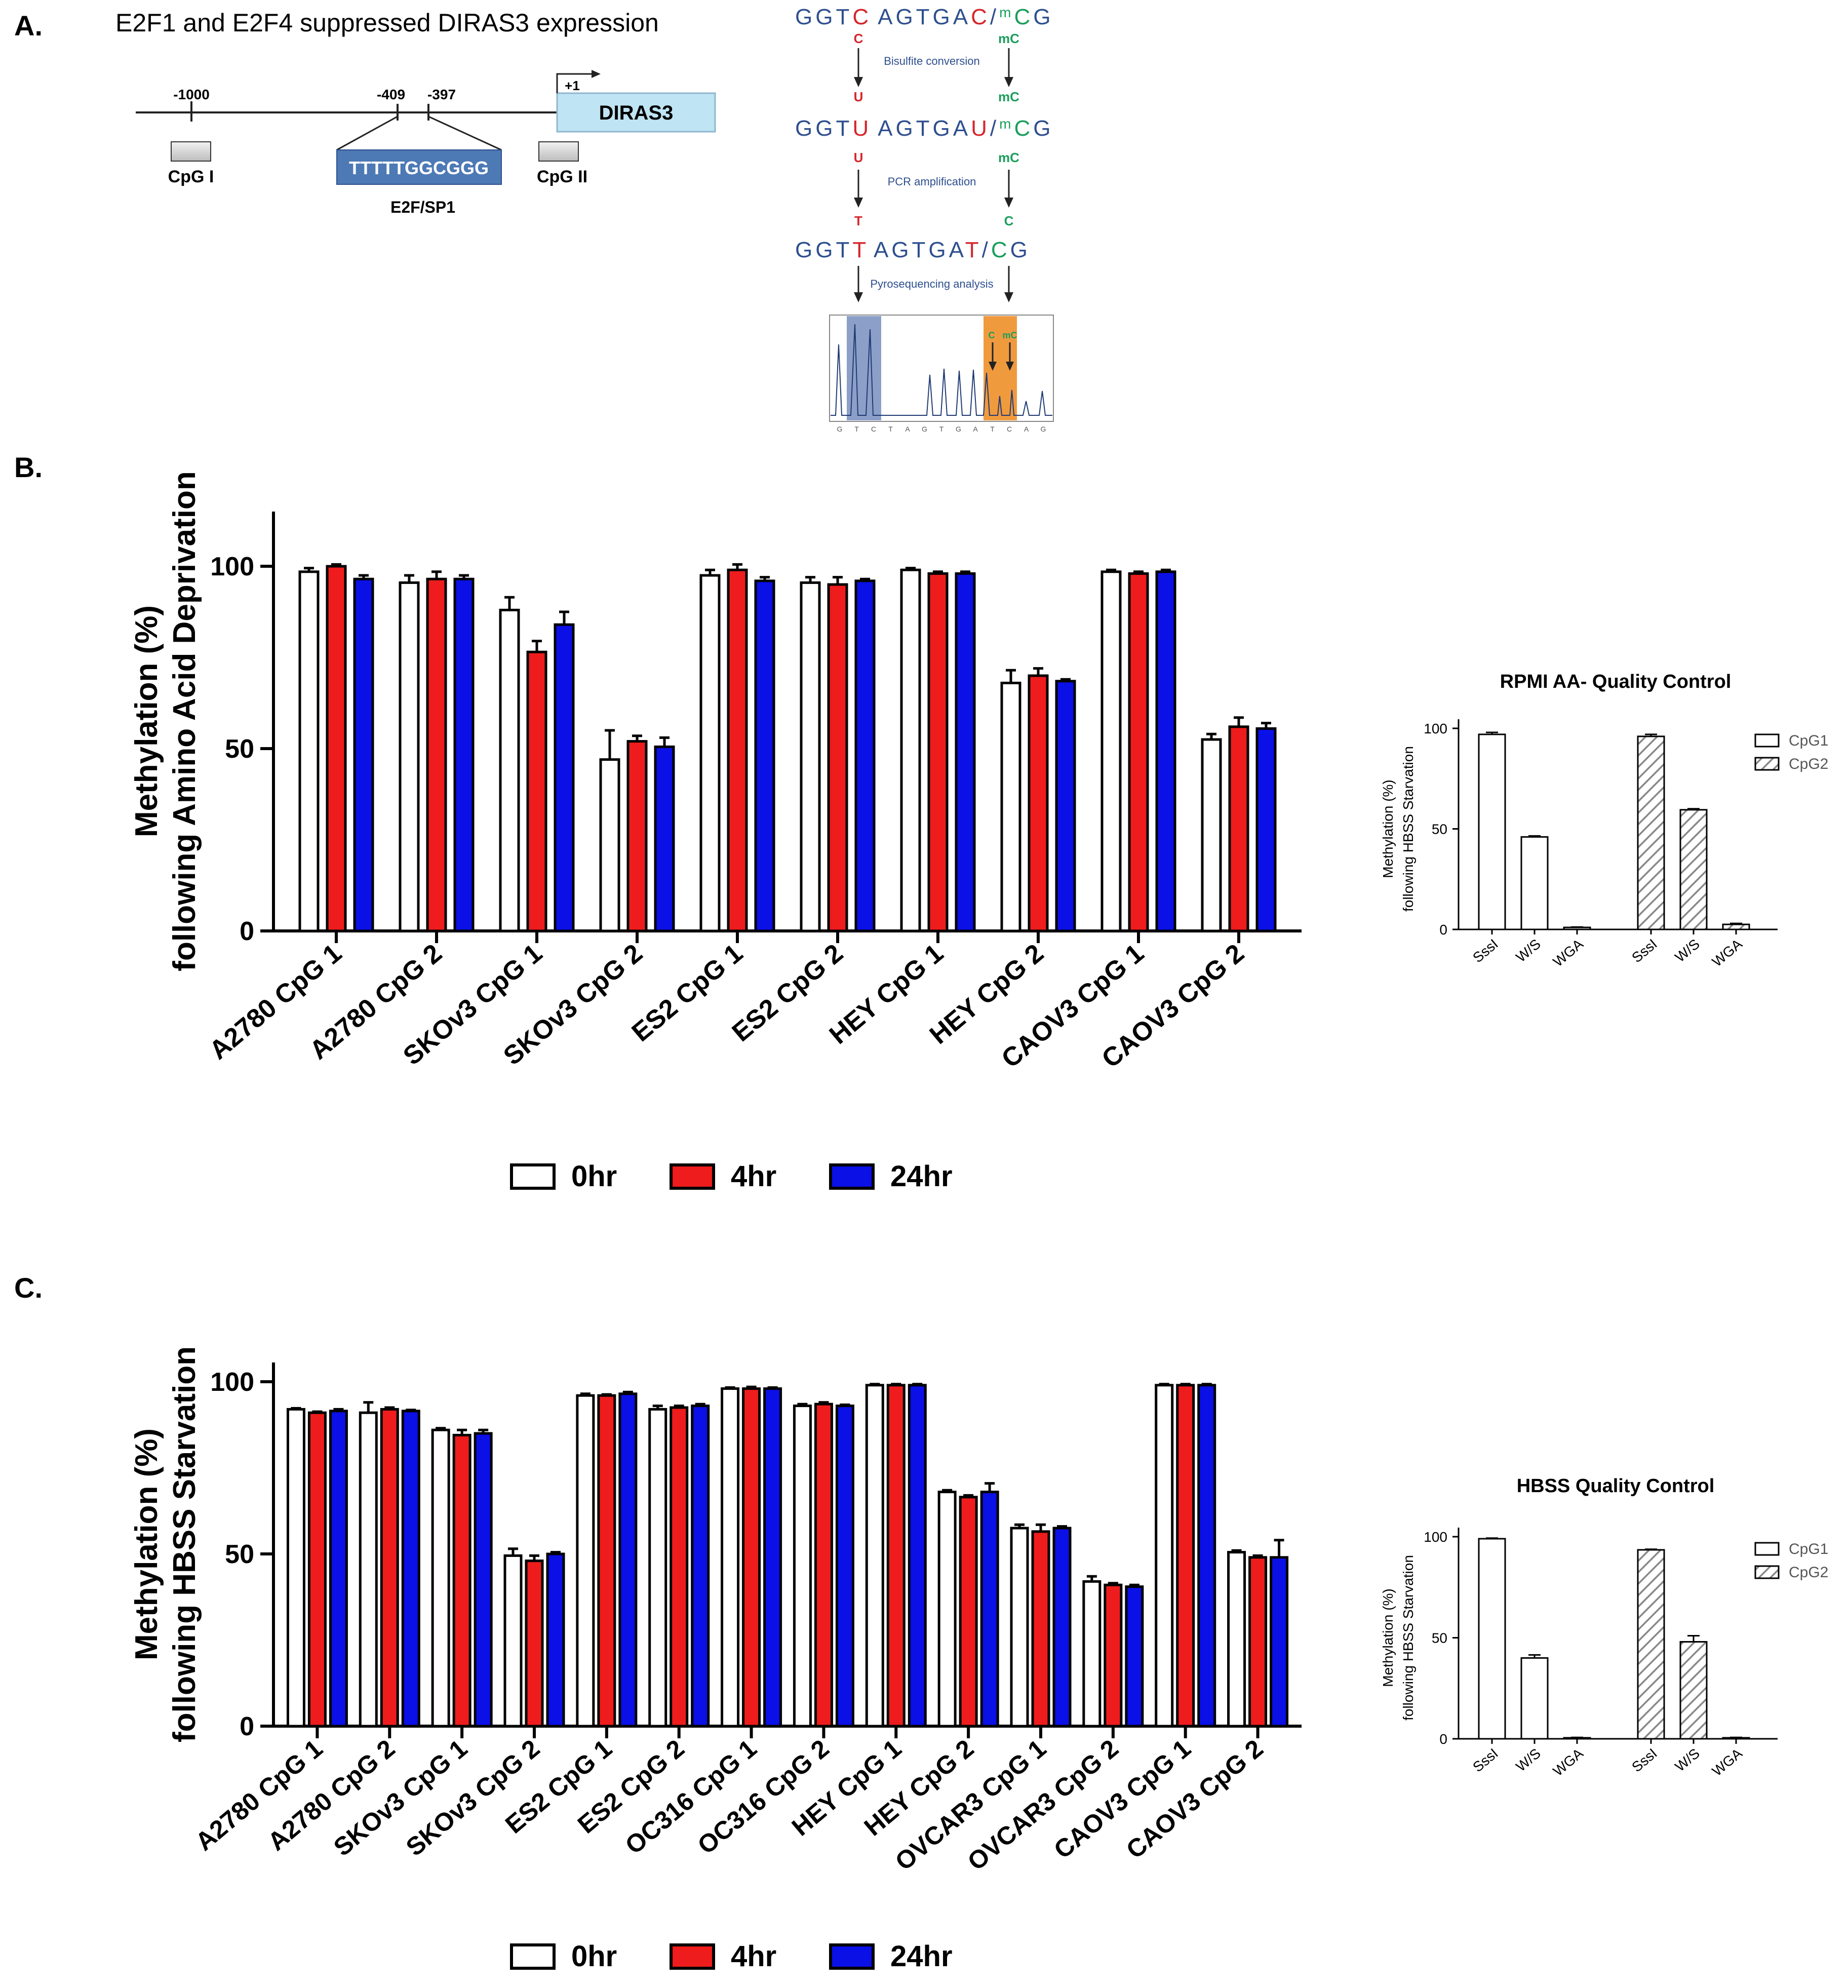 The width and height of the screenshot is (1848, 1988). What do you see at coordinates (422, 207) in the screenshot?
I see `motif-label: E2F/SP1` at bounding box center [422, 207].